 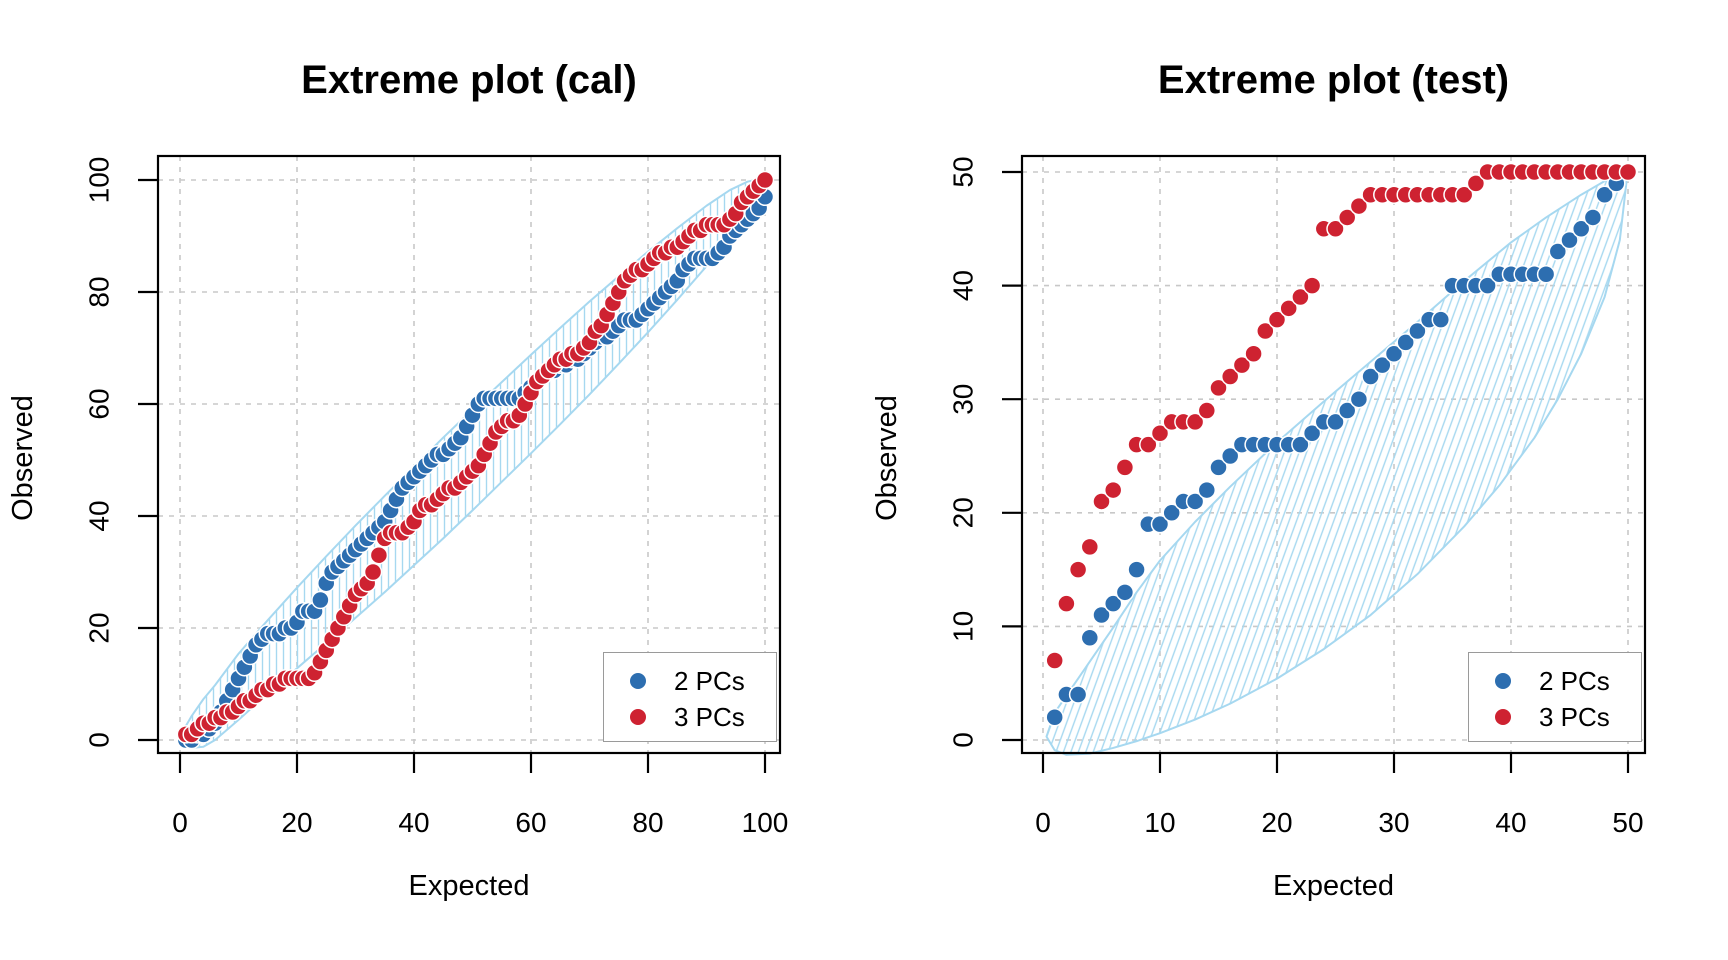 What do you see at coordinates (1333, 80) in the screenshot?
I see `plot-title-test: Extreme plot (test)` at bounding box center [1333, 80].